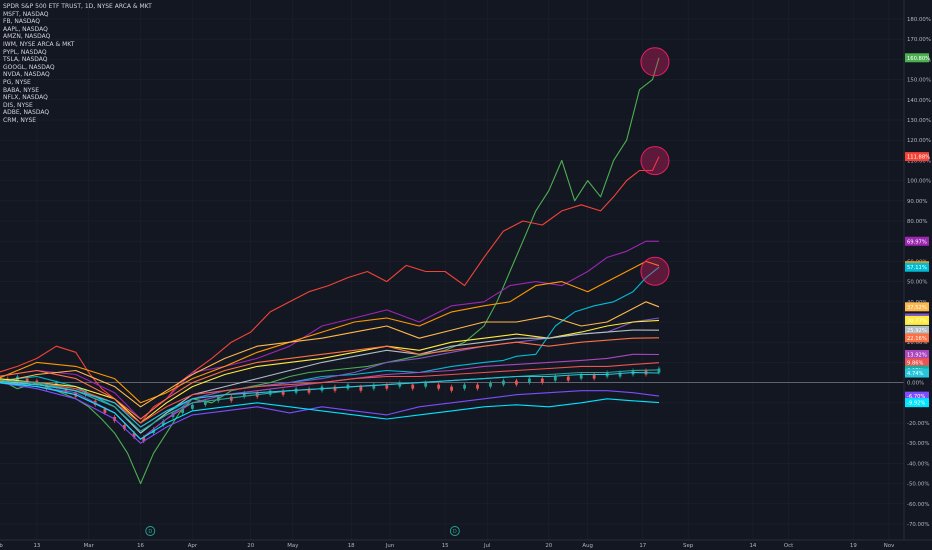 Image resolution: width=932 pixels, height=550 pixels. I want to click on y-tick-label: 140.00%, so click(919, 101).